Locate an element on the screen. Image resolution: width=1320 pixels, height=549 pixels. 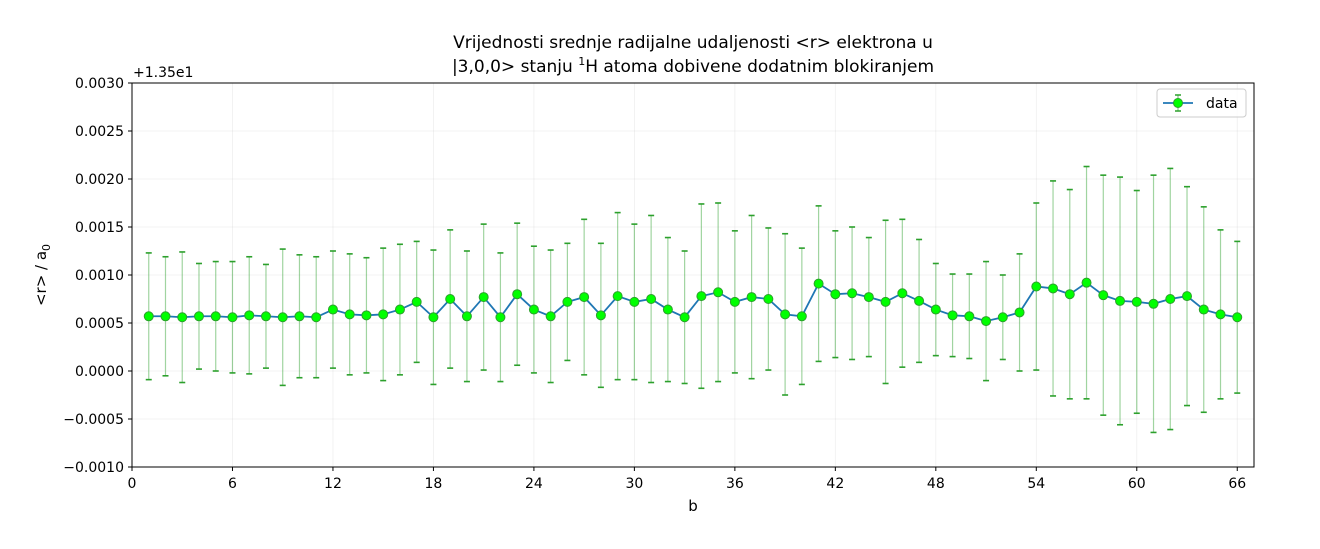
legend: data is located at coordinates (1201, 103).